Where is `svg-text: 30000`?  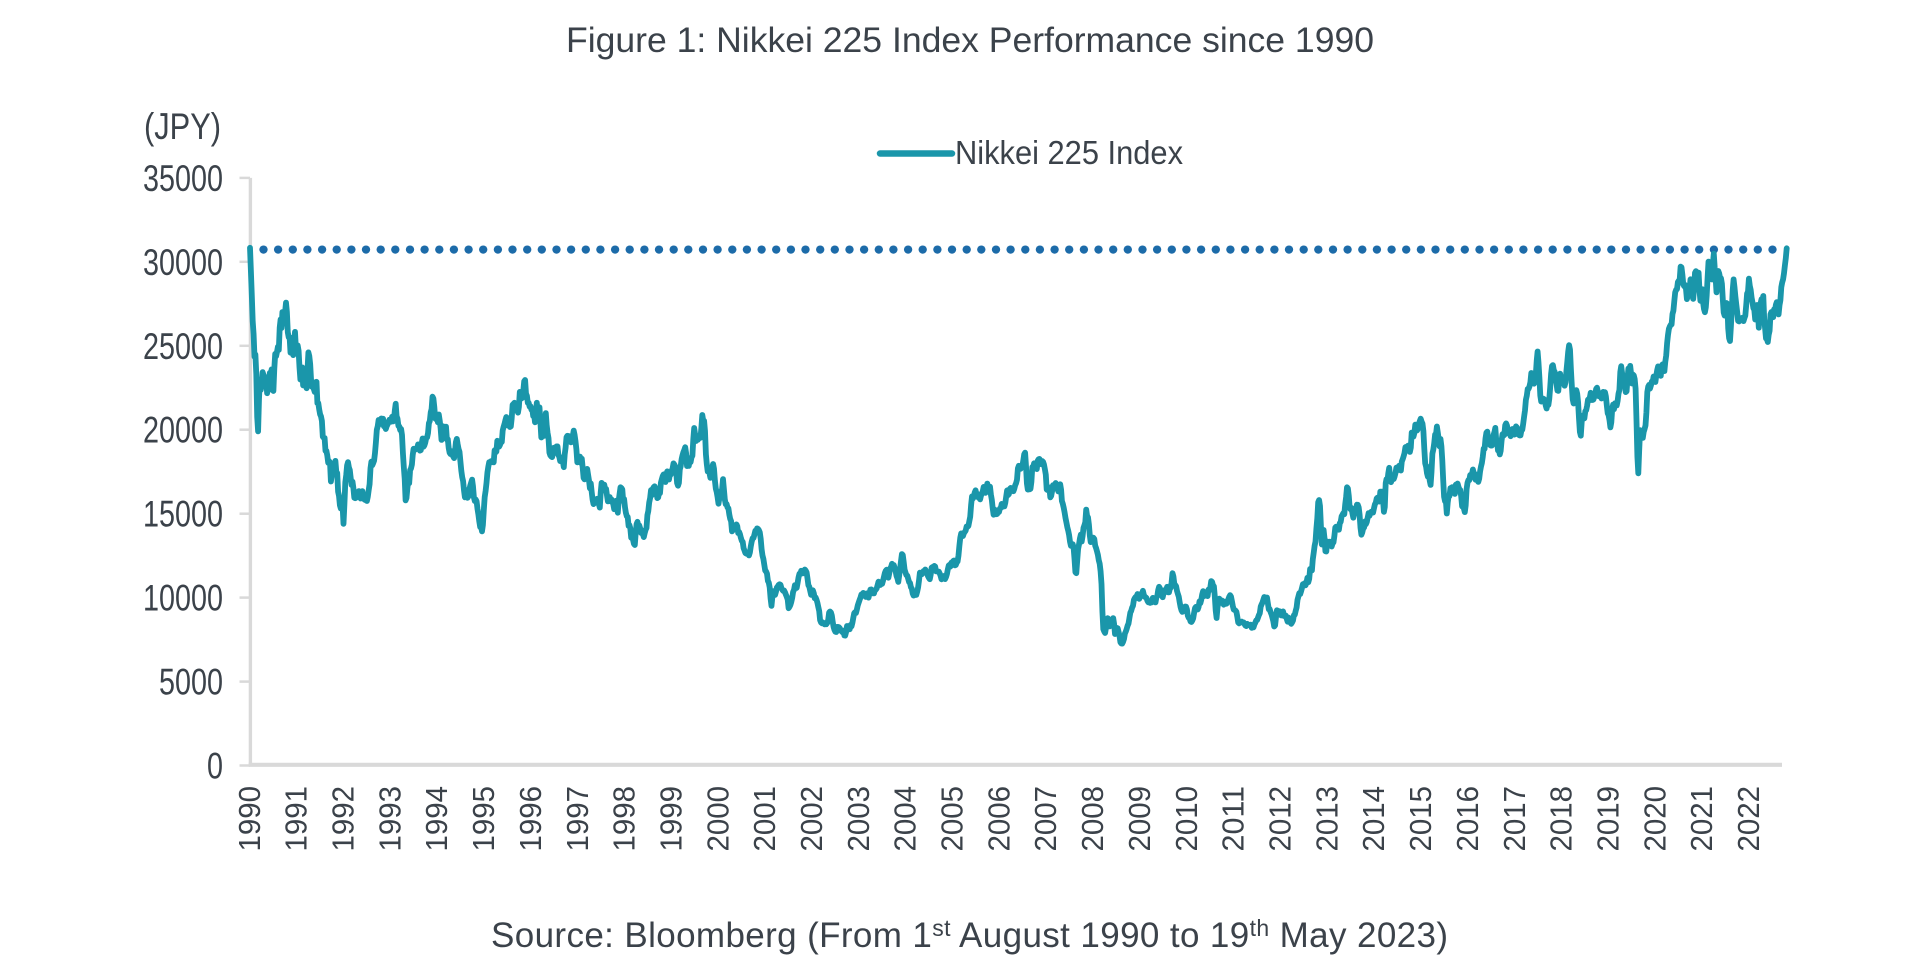 svg-text: 30000 is located at coordinates (183, 262).